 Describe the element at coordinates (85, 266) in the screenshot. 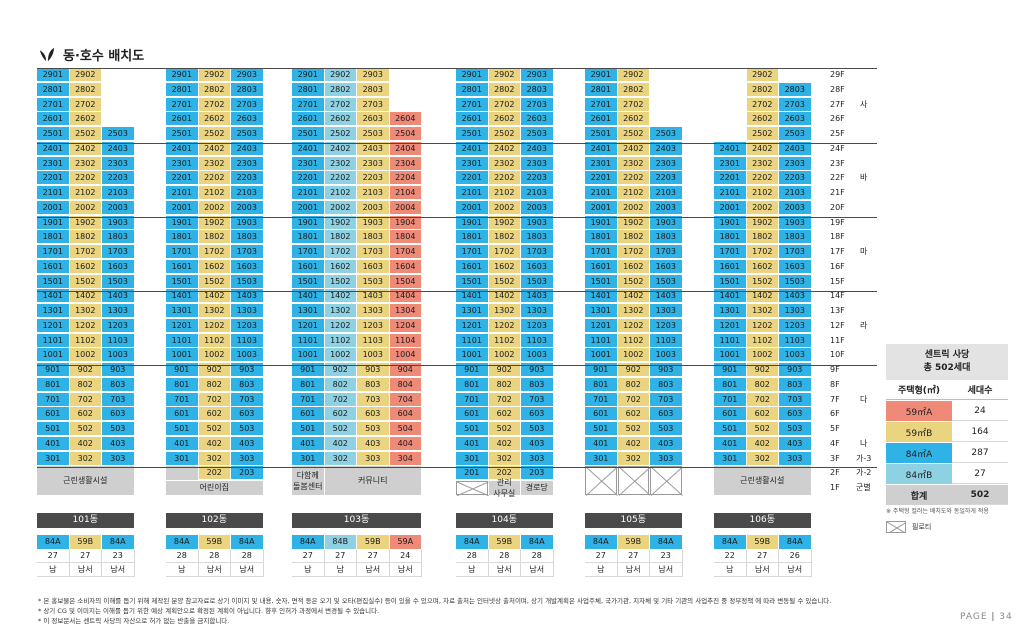

I see `unit-cell: 1602` at that location.